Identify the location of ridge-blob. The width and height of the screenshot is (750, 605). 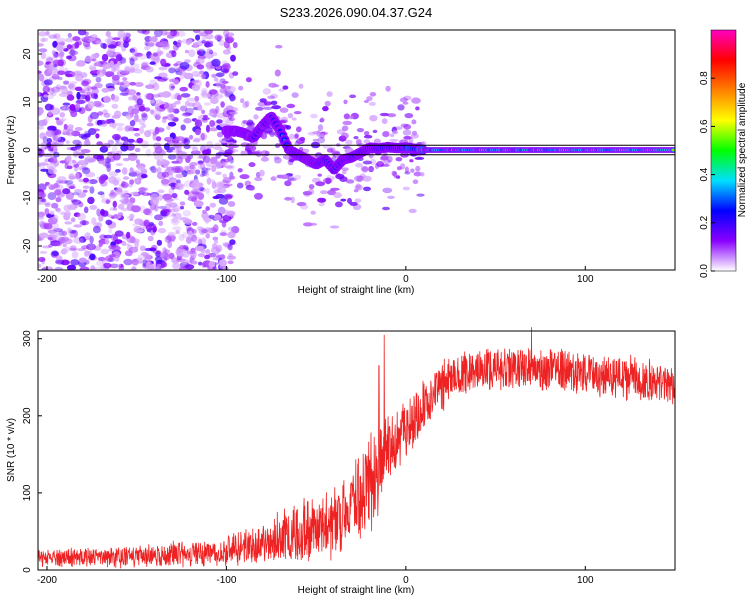
(673, 150).